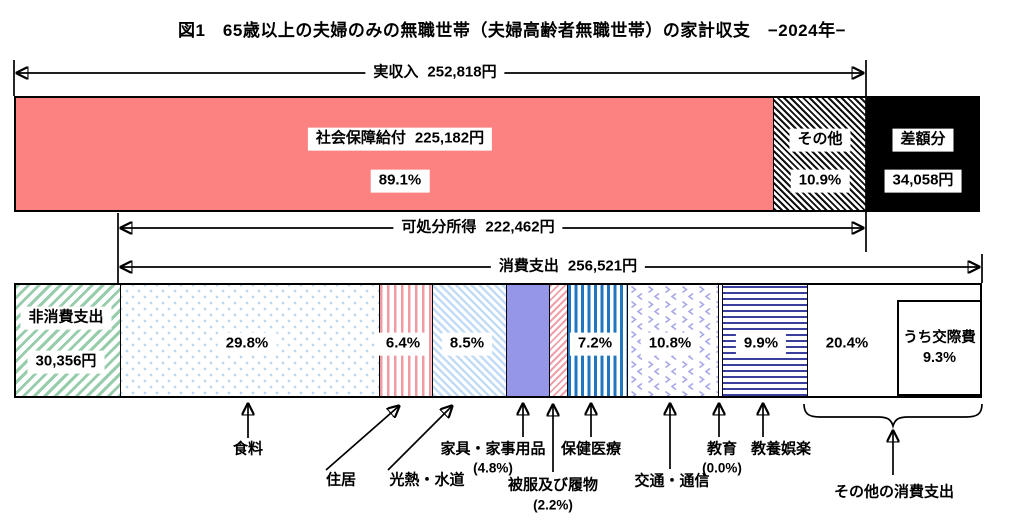 The image size is (1024, 520). Describe the element at coordinates (449, 138) in the screenshot. I see `social-security-value: 225,182円` at that location.